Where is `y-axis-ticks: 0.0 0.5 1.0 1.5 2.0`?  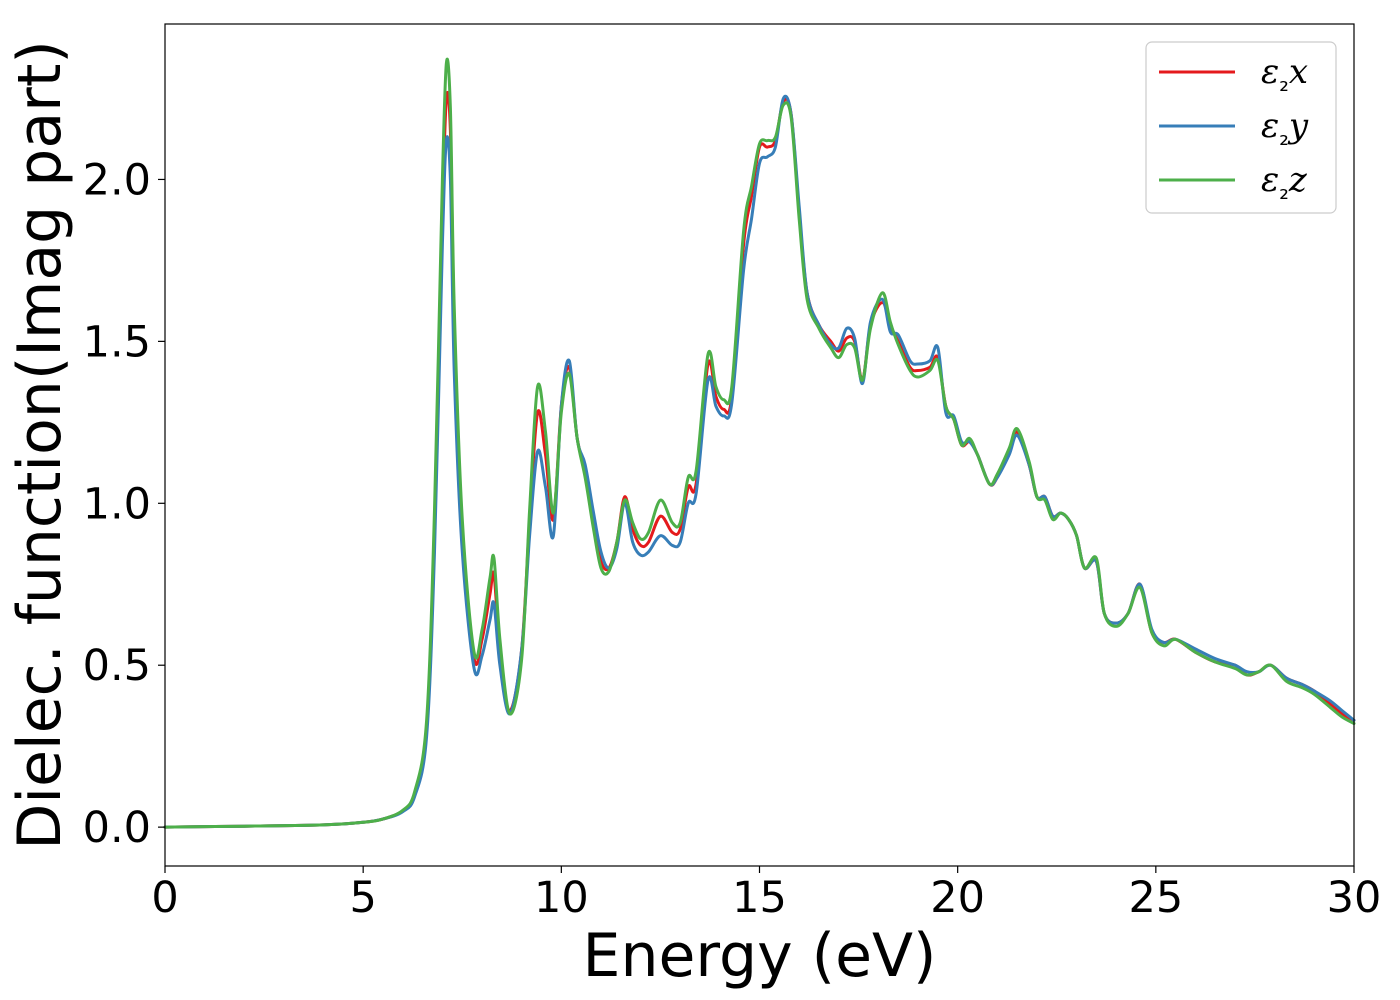
y-axis-ticks: 0.0 0.5 1.0 1.5 2.0 is located at coordinates (124, 504).